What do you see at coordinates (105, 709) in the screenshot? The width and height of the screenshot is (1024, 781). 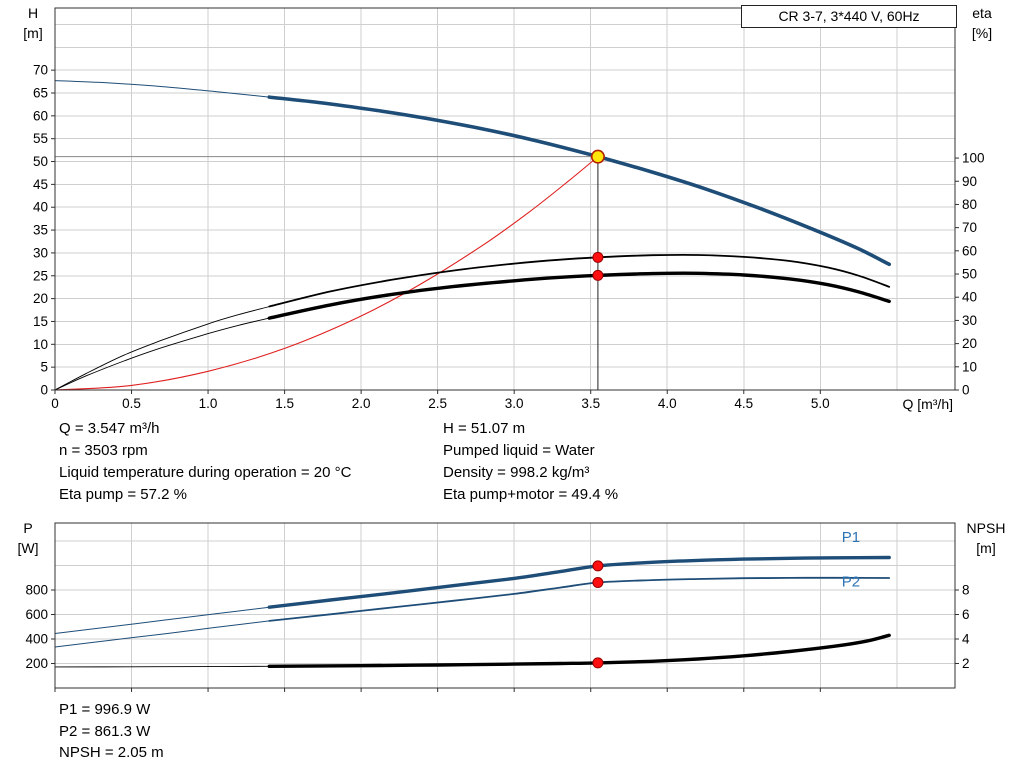 I see `annotation-p1: P1 = 996.9 W` at bounding box center [105, 709].